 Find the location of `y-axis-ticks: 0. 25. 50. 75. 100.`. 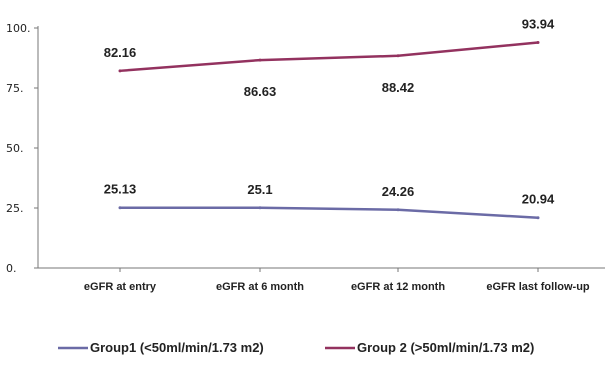

y-axis-ticks: 0. 25. 50. 75. 100. is located at coordinates (22, 148).